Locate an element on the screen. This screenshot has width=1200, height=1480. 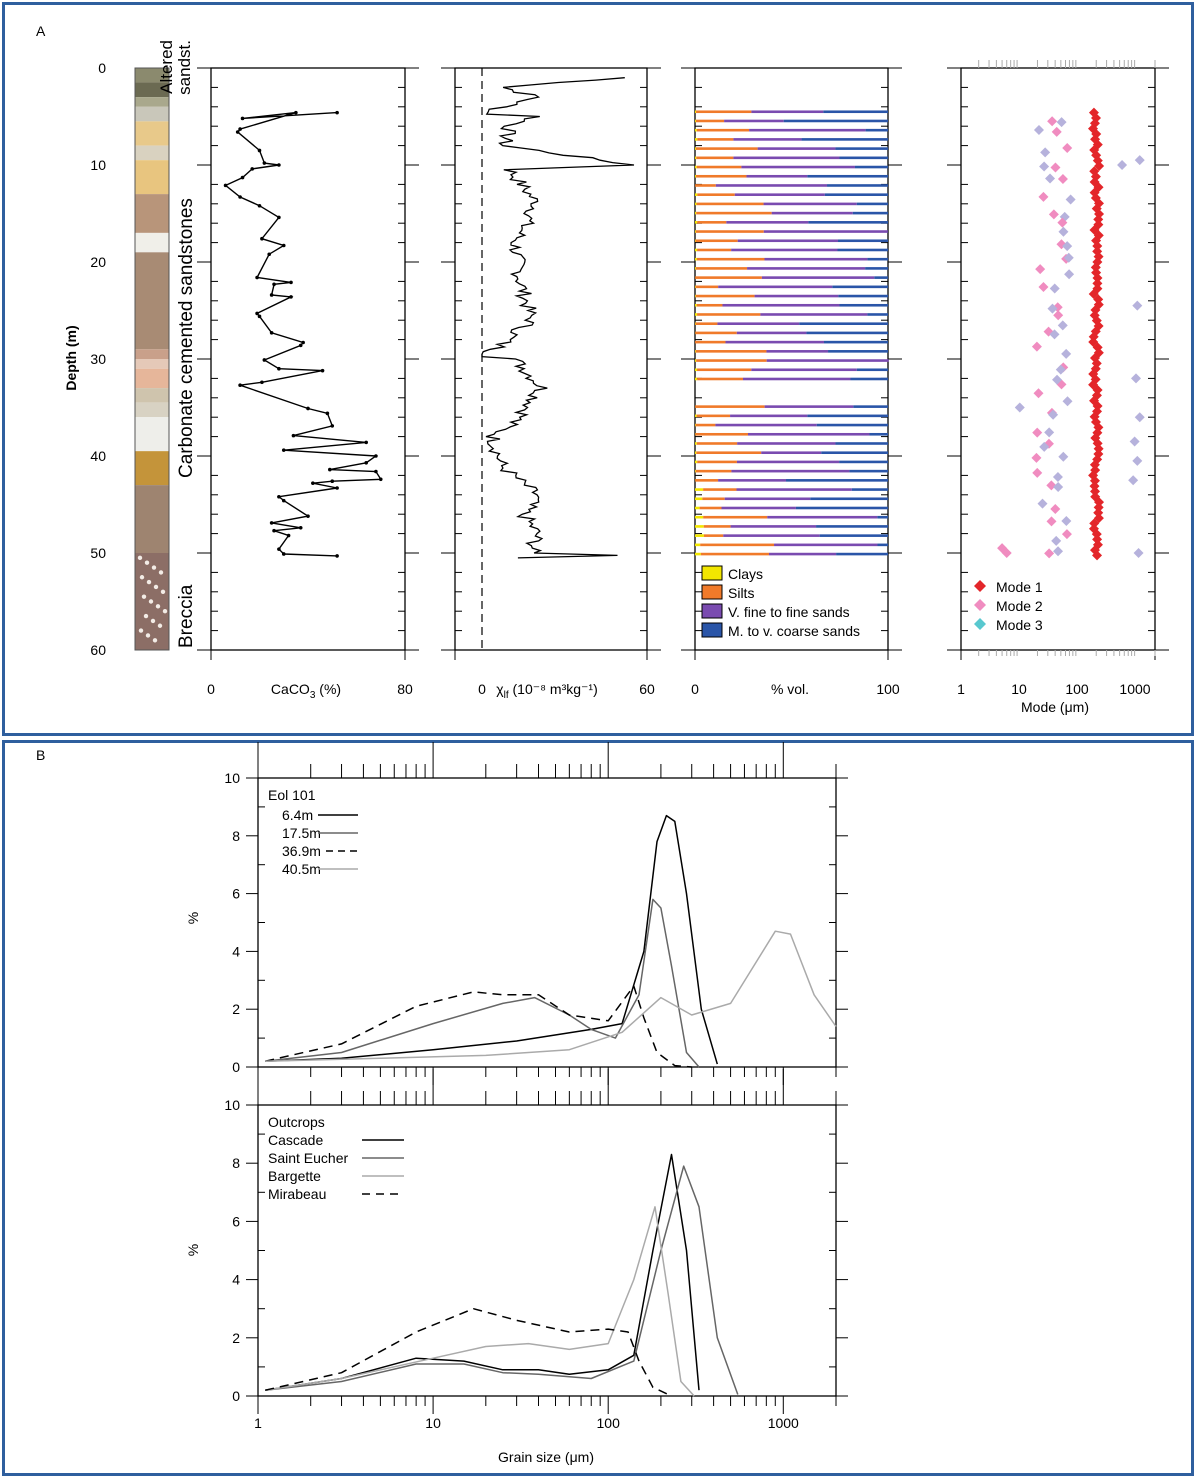
legend-marker-mode3 is located at coordinates (980, 624).